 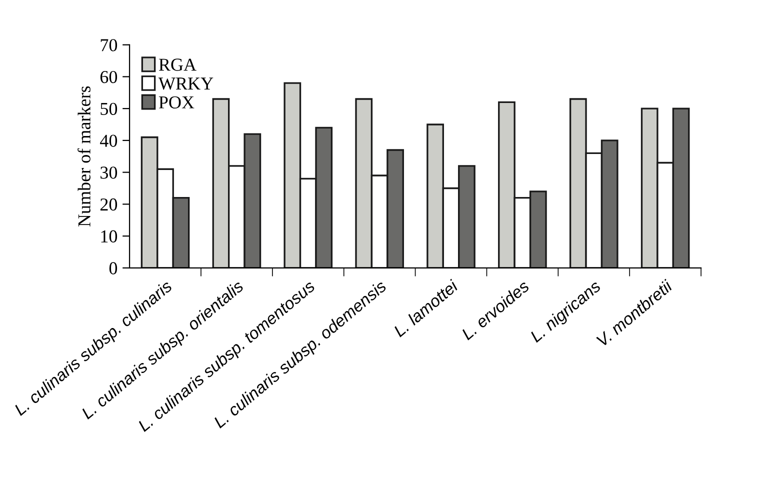 I want to click on y-tick-label: 0, so click(x=113, y=268).